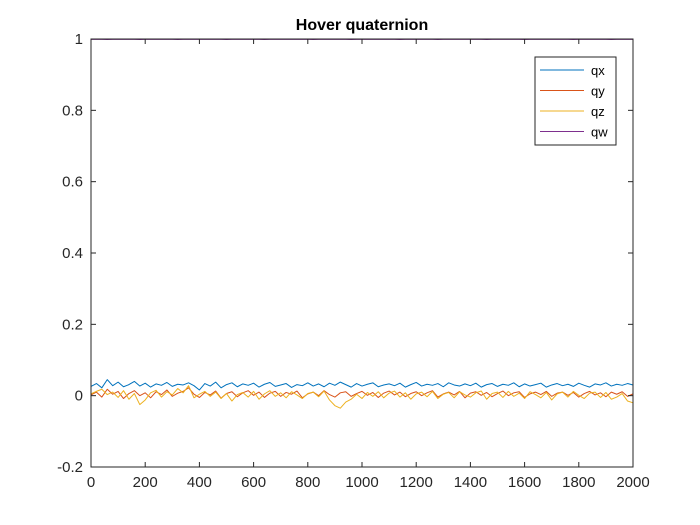 The height and width of the screenshot is (525, 700). Describe the element at coordinates (361, 482) in the screenshot. I see `x-tick-label: 1000` at that location.